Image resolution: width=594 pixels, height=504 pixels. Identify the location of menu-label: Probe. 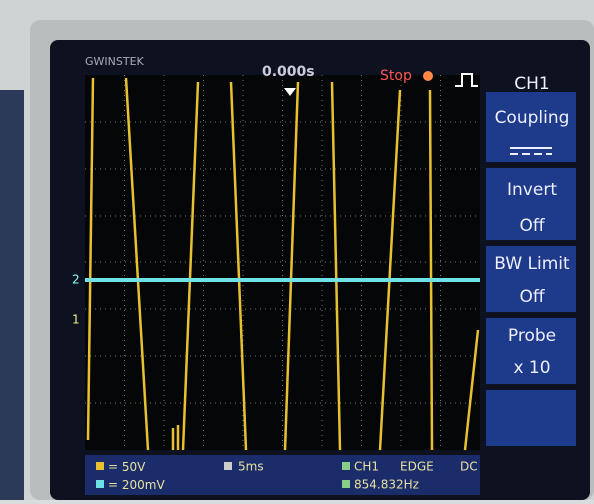
(532, 336).